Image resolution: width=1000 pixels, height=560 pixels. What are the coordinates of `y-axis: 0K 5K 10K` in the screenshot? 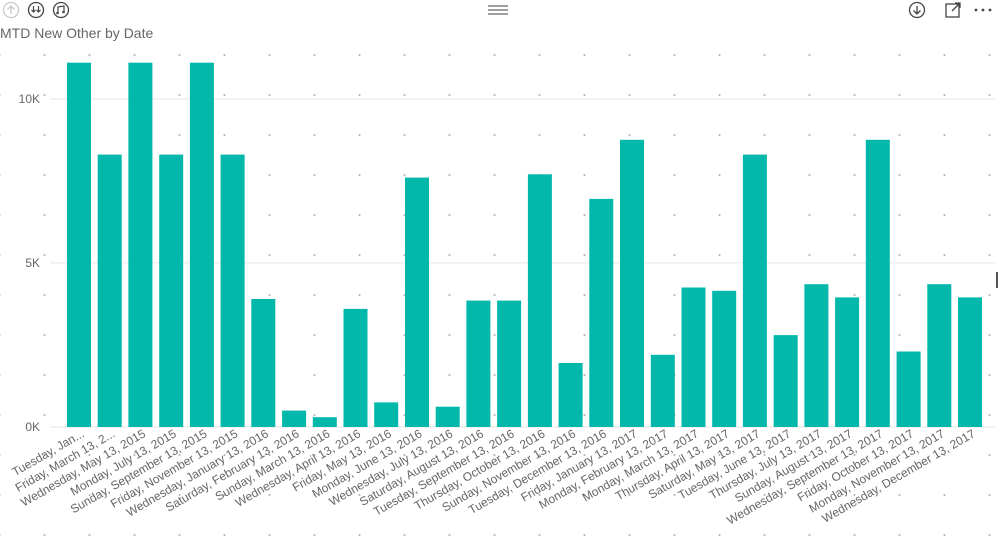 It's located at (29, 263).